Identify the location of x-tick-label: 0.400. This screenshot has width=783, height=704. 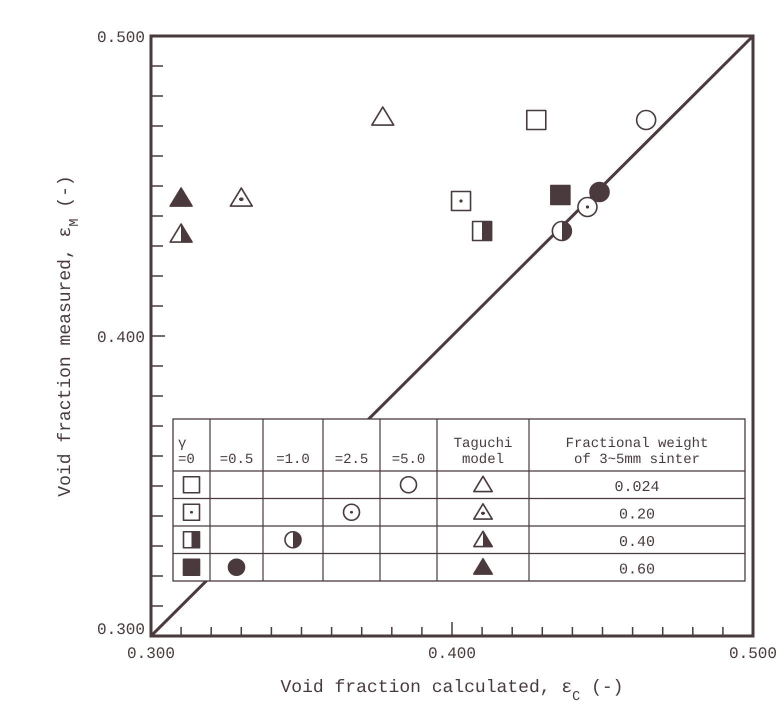
(452, 654).